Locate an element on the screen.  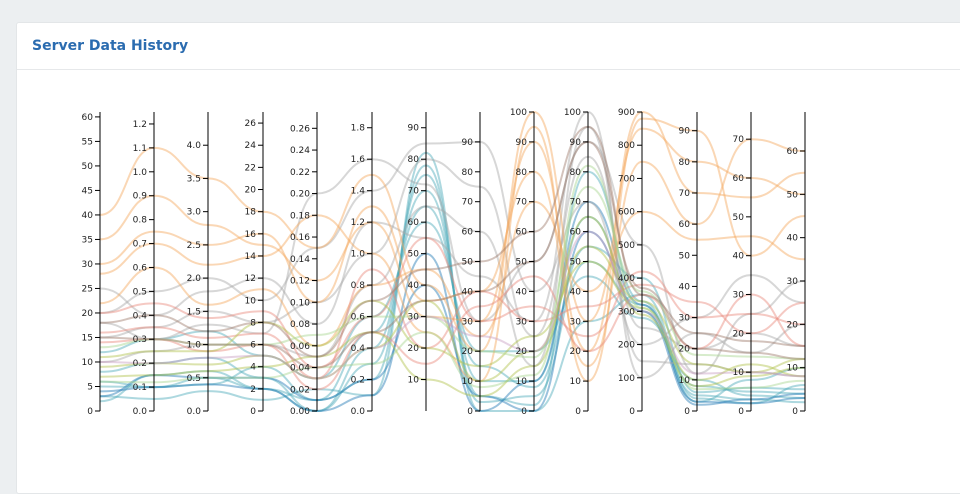
tick-label: 2.5 is located at coordinates (194, 246).